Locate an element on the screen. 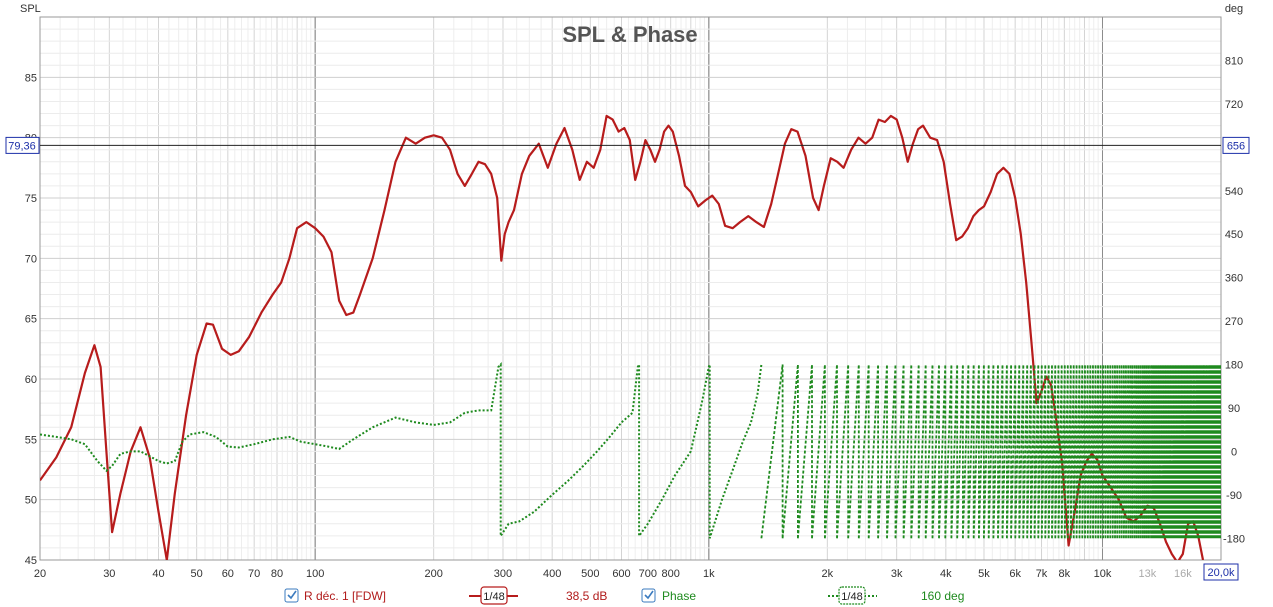 The width and height of the screenshot is (1273, 607). left-tick-label: 75 is located at coordinates (31, 199).